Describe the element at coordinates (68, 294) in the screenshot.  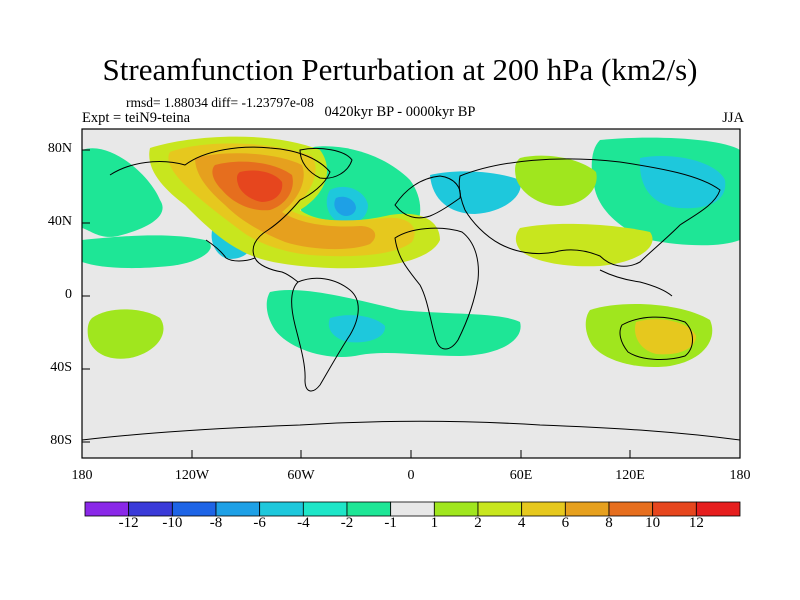
I see `lat-tick-label: 0` at that location.